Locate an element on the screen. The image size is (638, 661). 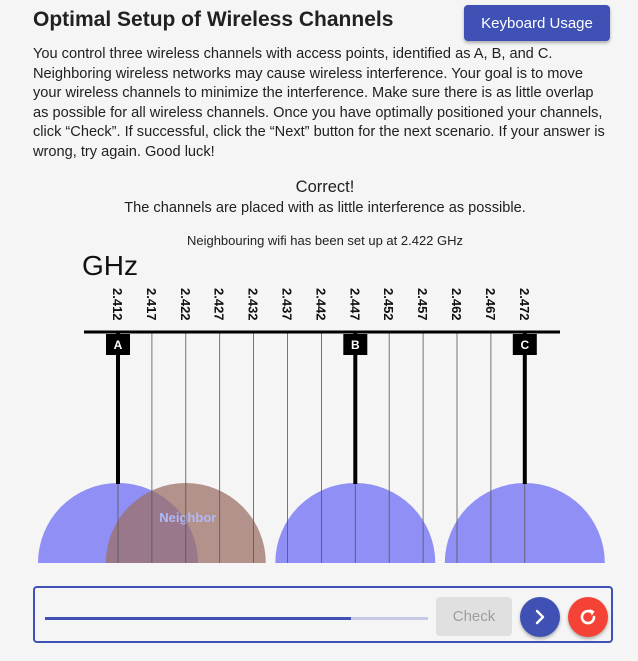
channel-marker-b: B is located at coordinates (355, 408).